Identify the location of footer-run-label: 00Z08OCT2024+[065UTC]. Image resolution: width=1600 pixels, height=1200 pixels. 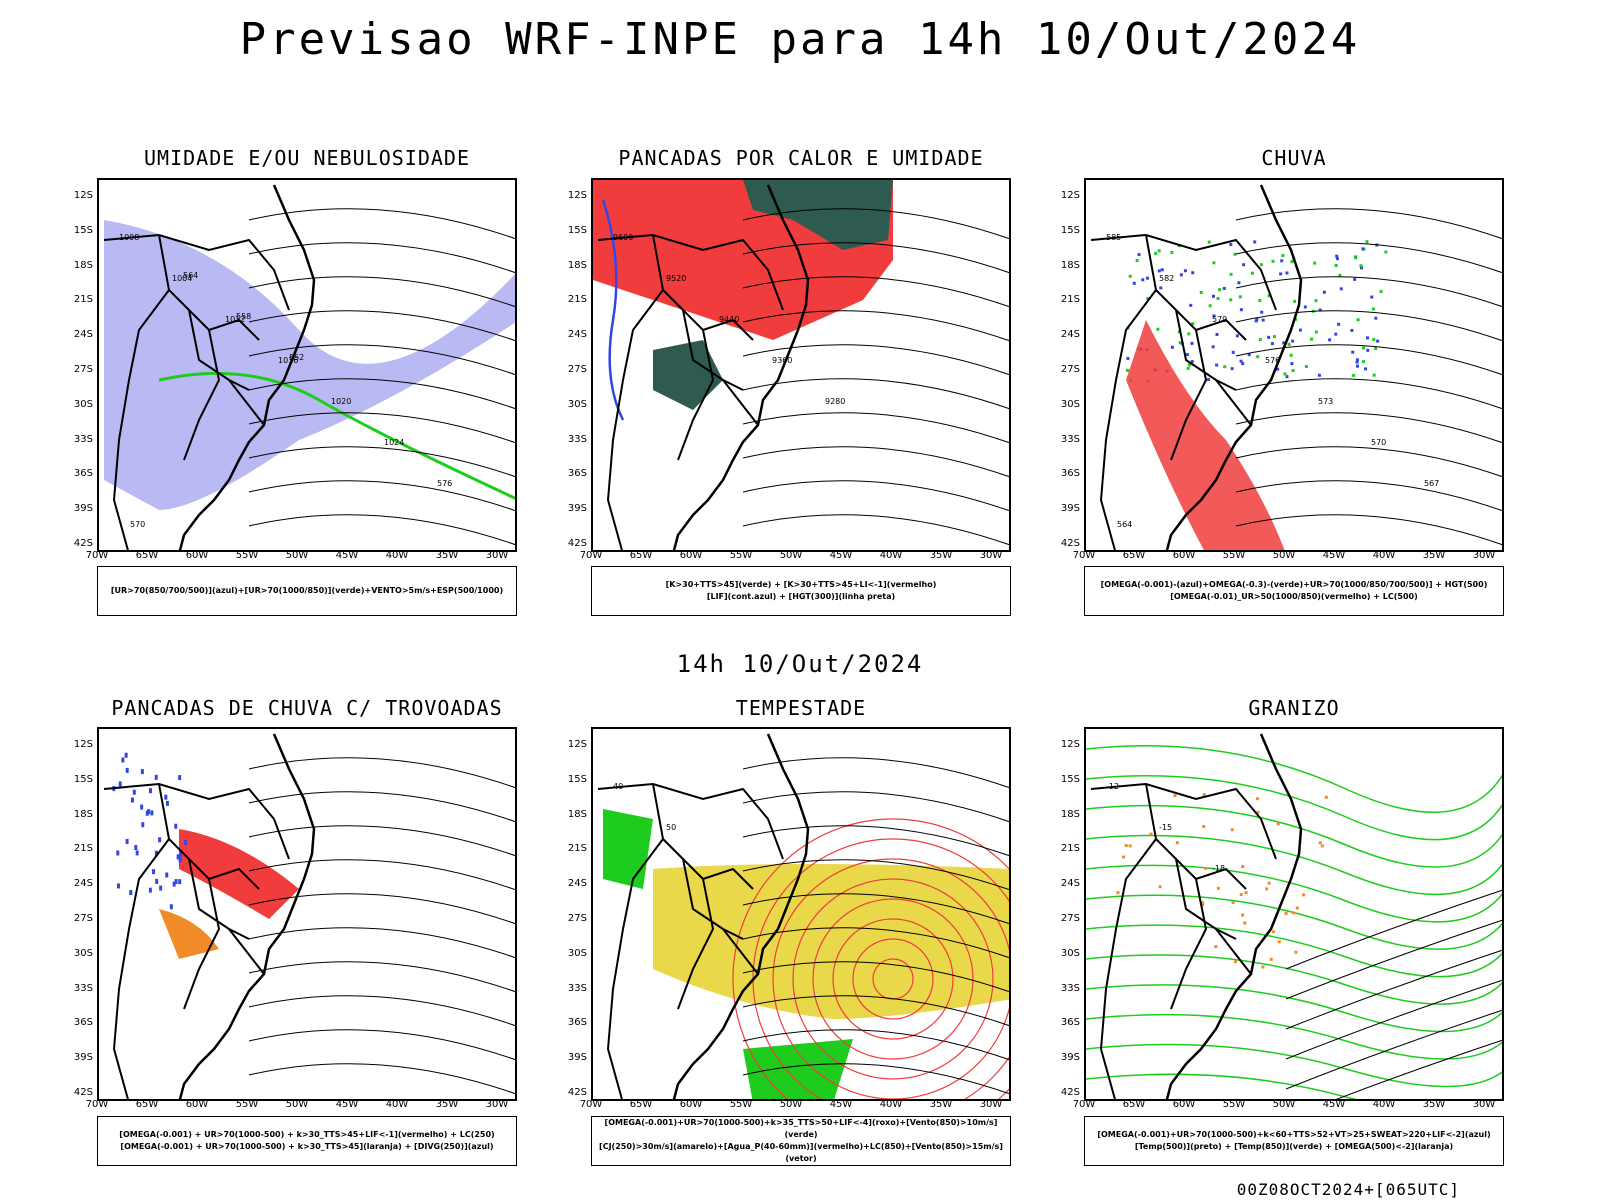
(1348, 1189).